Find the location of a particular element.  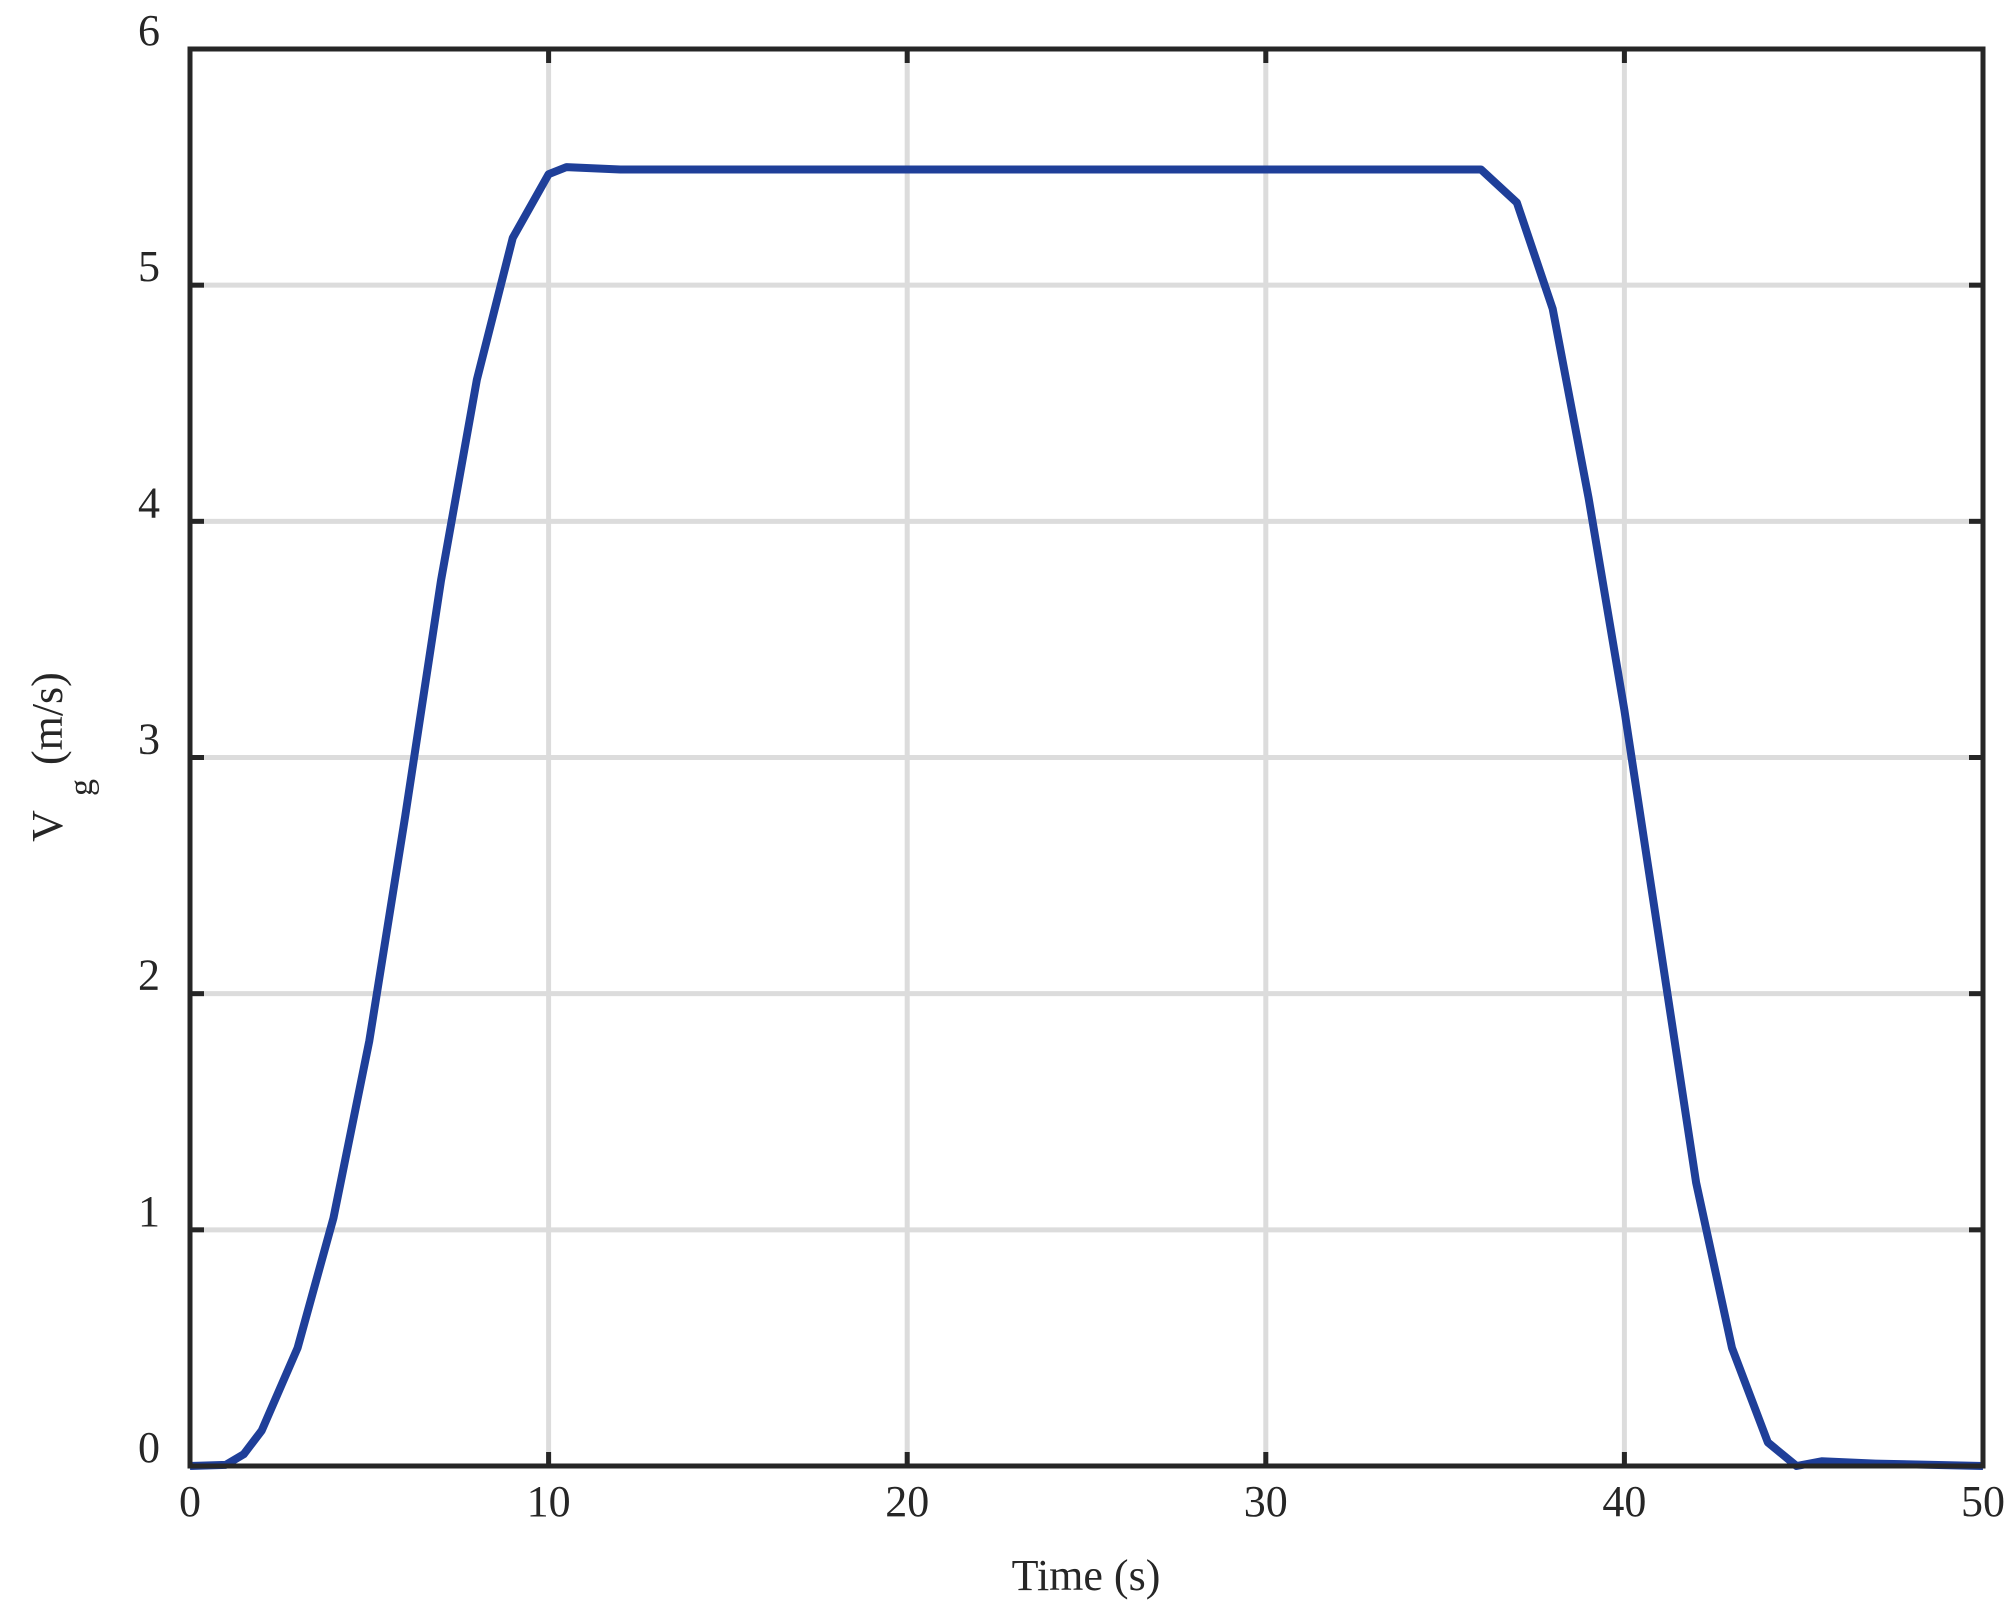

x-tick-label: 10 is located at coordinates (549, 1501).